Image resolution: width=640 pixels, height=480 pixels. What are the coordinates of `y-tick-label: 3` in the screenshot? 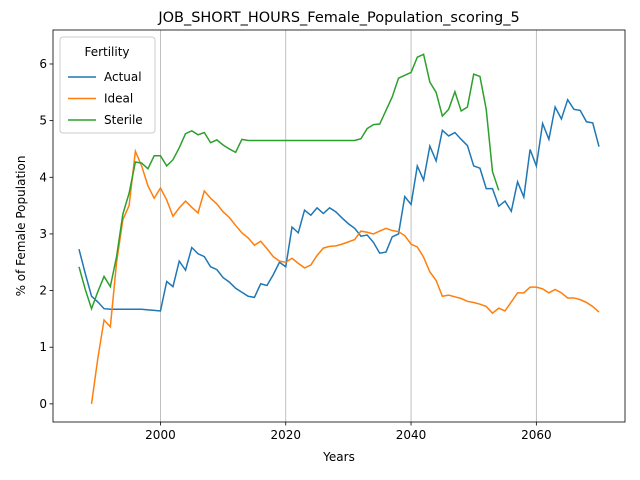 It's located at (43, 234).